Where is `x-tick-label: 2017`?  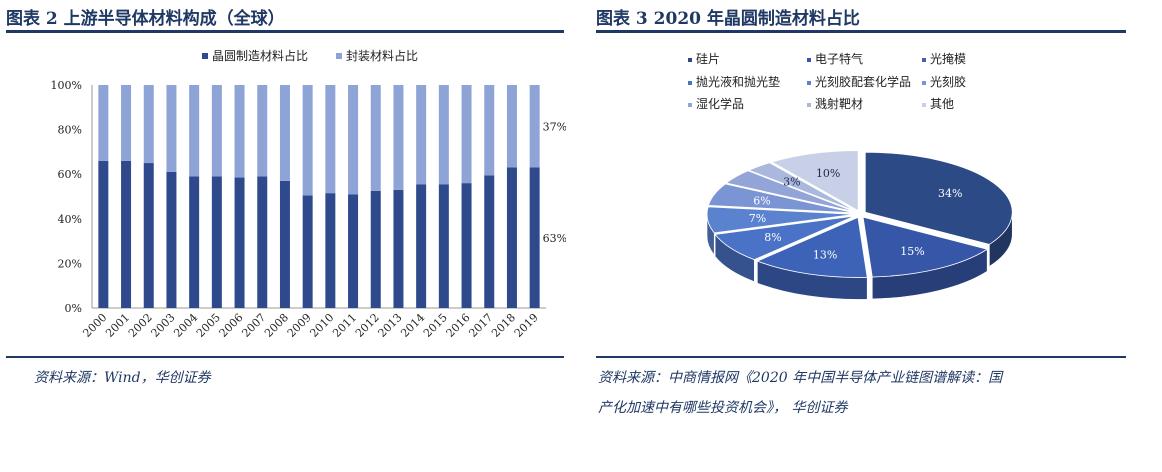 x-tick-label: 2017 is located at coordinates (480, 325).